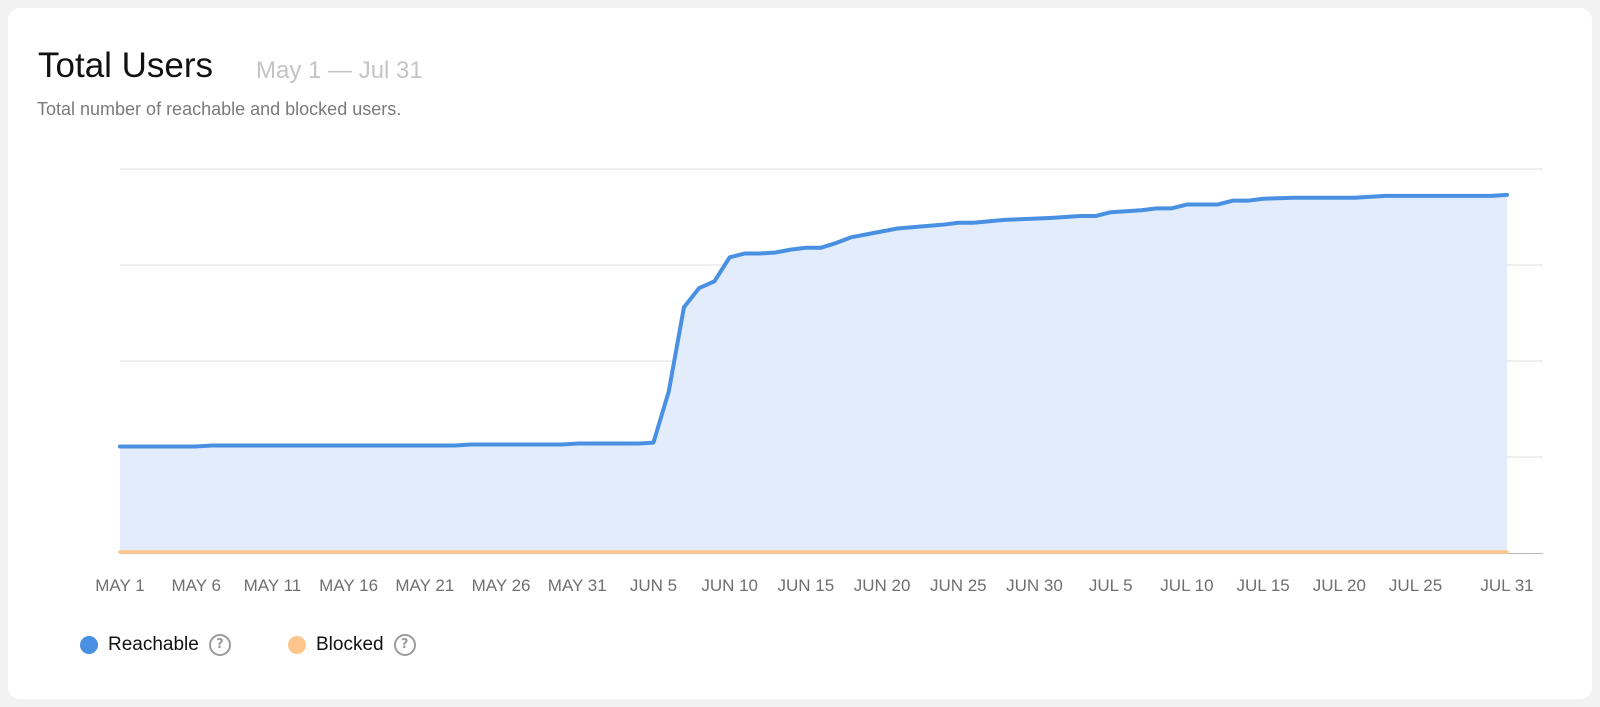 This screenshot has height=707, width=1600. I want to click on date-range: May 1 — Jul 31, so click(339, 70).